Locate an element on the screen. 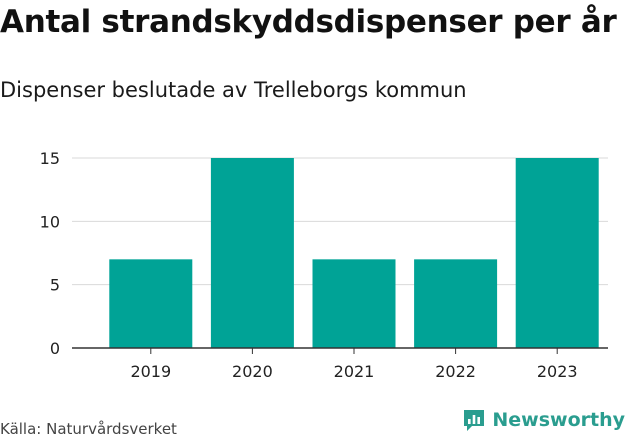  x-tick-label: 2020 is located at coordinates (252, 371).